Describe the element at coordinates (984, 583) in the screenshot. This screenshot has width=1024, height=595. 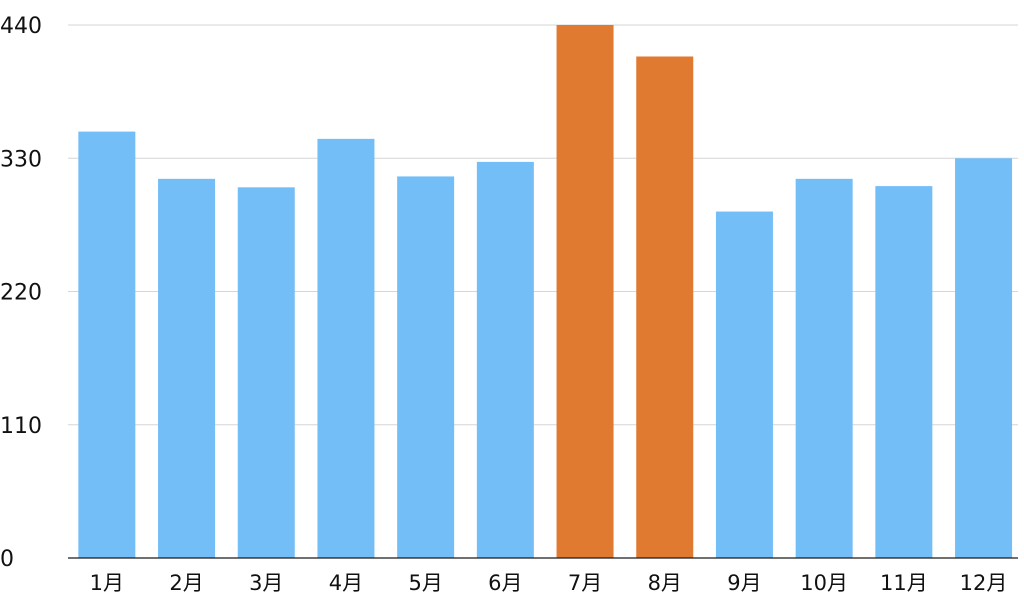
I see `x-tick-label: 12月` at that location.